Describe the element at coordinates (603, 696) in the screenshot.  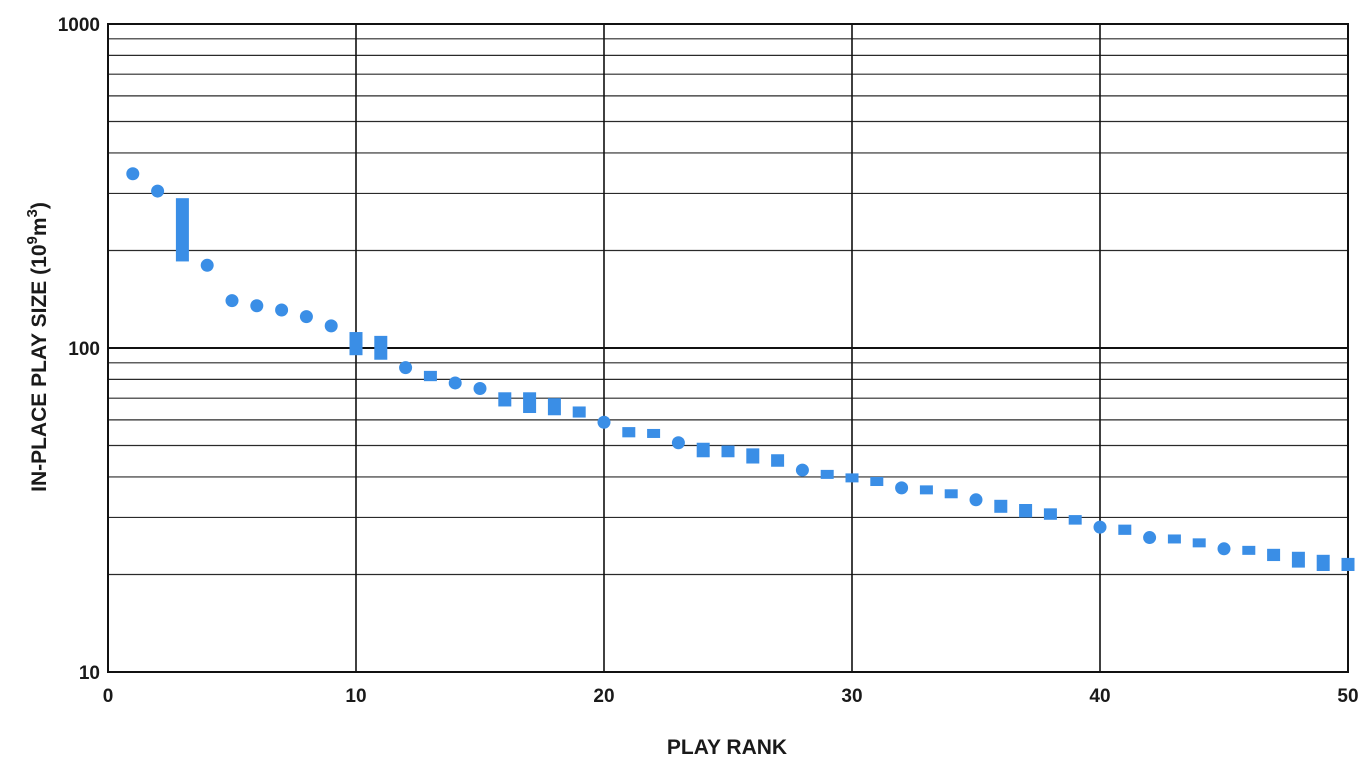
I see `x-tick-label: 20` at that location.